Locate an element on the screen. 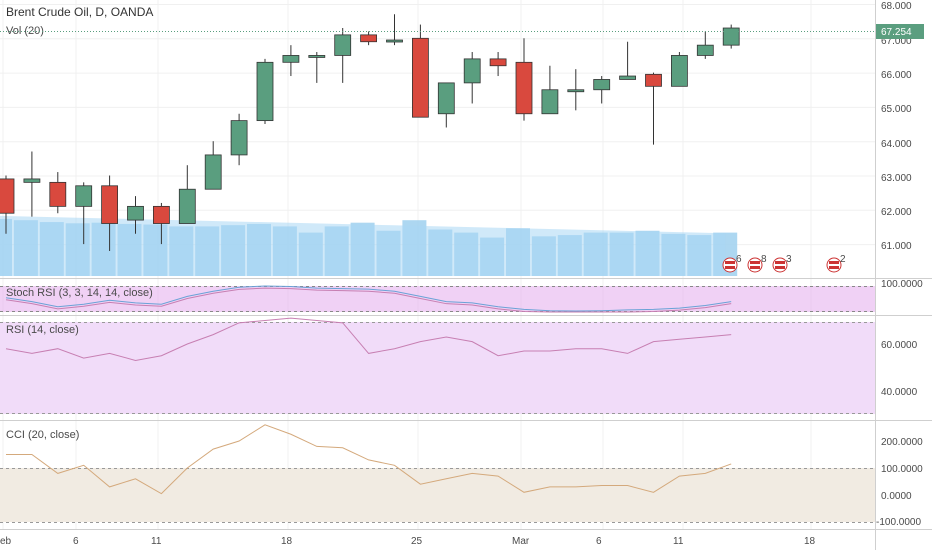  price-badge-text: 67.254 is located at coordinates (896, 32).